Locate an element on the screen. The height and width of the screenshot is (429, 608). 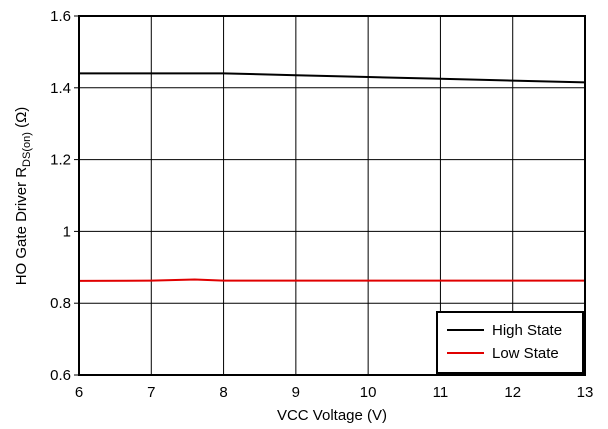
y-axis-title-main: HO Gate Driver R is located at coordinates (21, 226).